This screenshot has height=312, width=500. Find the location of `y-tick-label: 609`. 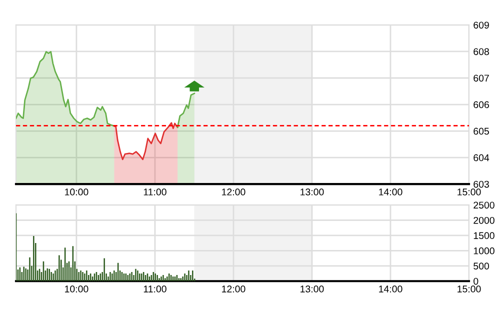

y-tick-label: 609 is located at coordinates (481, 25).